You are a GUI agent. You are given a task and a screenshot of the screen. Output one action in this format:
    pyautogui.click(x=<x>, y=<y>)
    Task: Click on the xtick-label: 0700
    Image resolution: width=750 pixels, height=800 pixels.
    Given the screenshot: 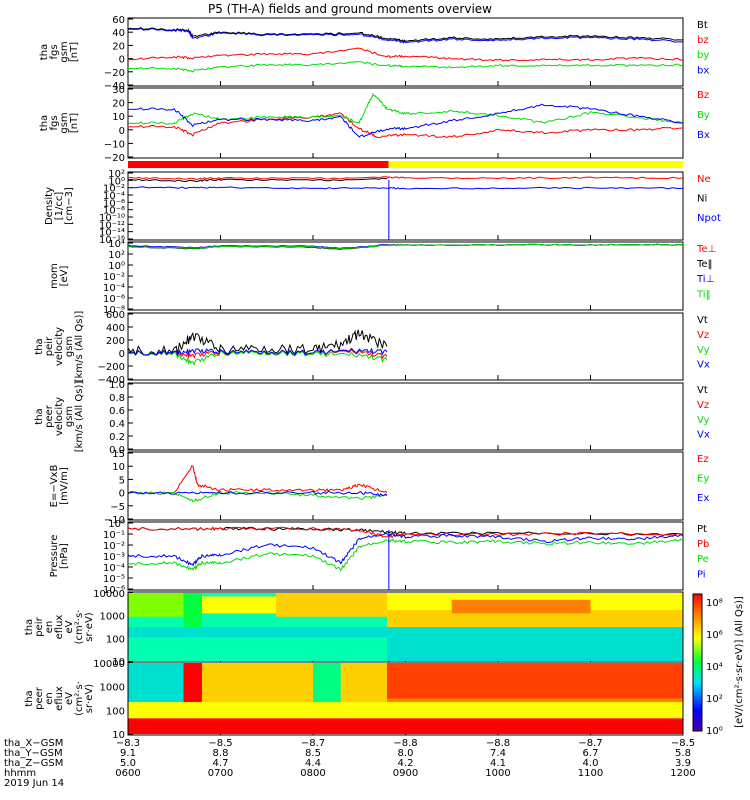 What is the action you would take?
    pyautogui.click(x=220, y=773)
    